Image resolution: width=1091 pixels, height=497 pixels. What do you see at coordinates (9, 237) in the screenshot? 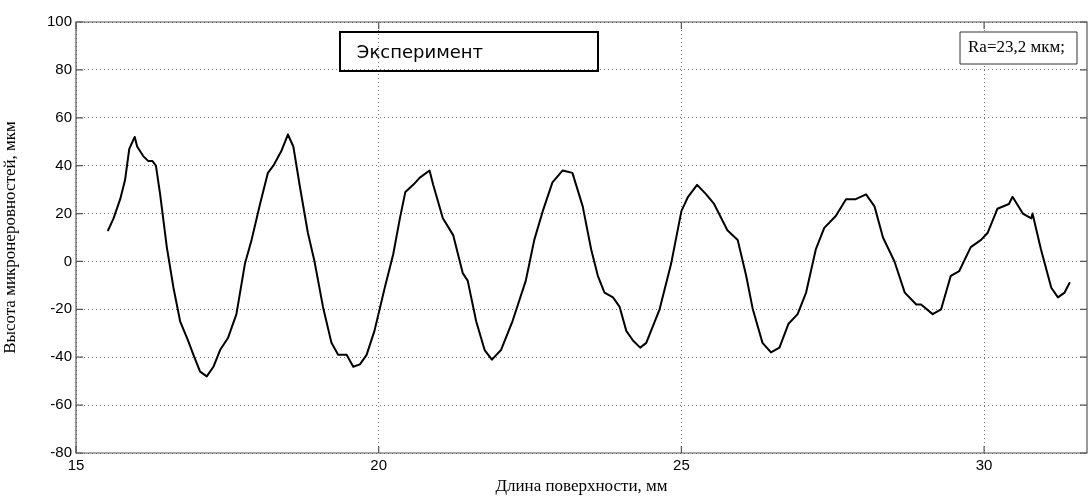
I see `y-axis-title: Высота микронеровностей, мкм` at bounding box center [9, 237].